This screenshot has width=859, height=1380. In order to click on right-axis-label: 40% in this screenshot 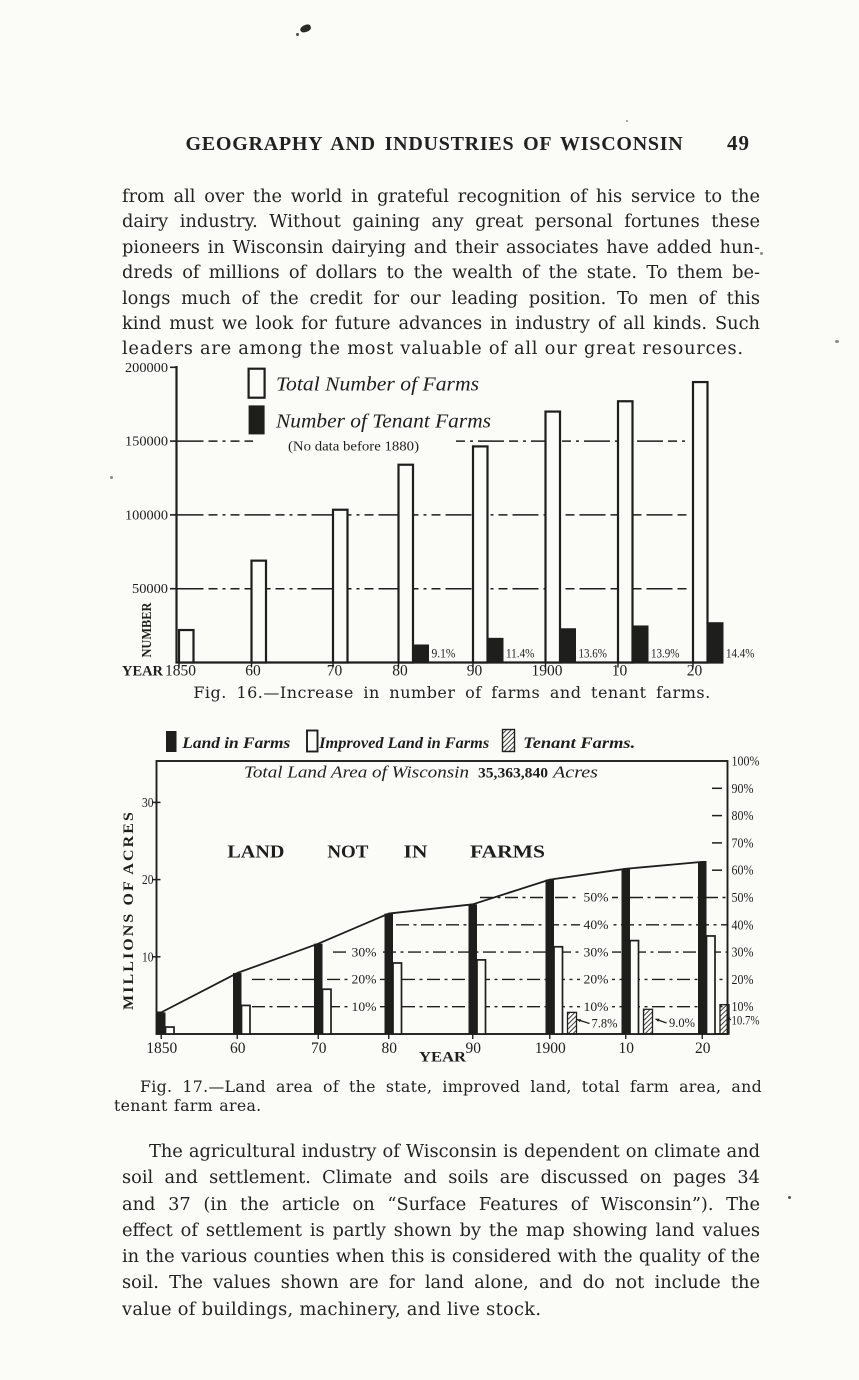, I will do `click(743, 924)`.